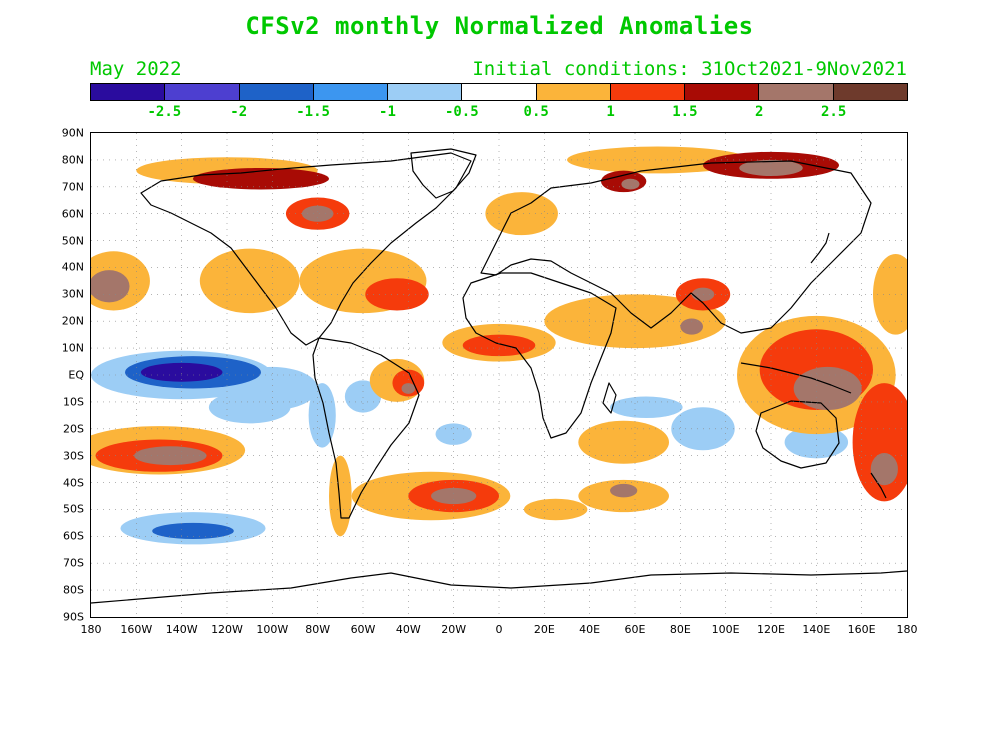  What do you see at coordinates (861, 629) in the screenshot?
I see `longitude-label: 160E` at bounding box center [861, 629].